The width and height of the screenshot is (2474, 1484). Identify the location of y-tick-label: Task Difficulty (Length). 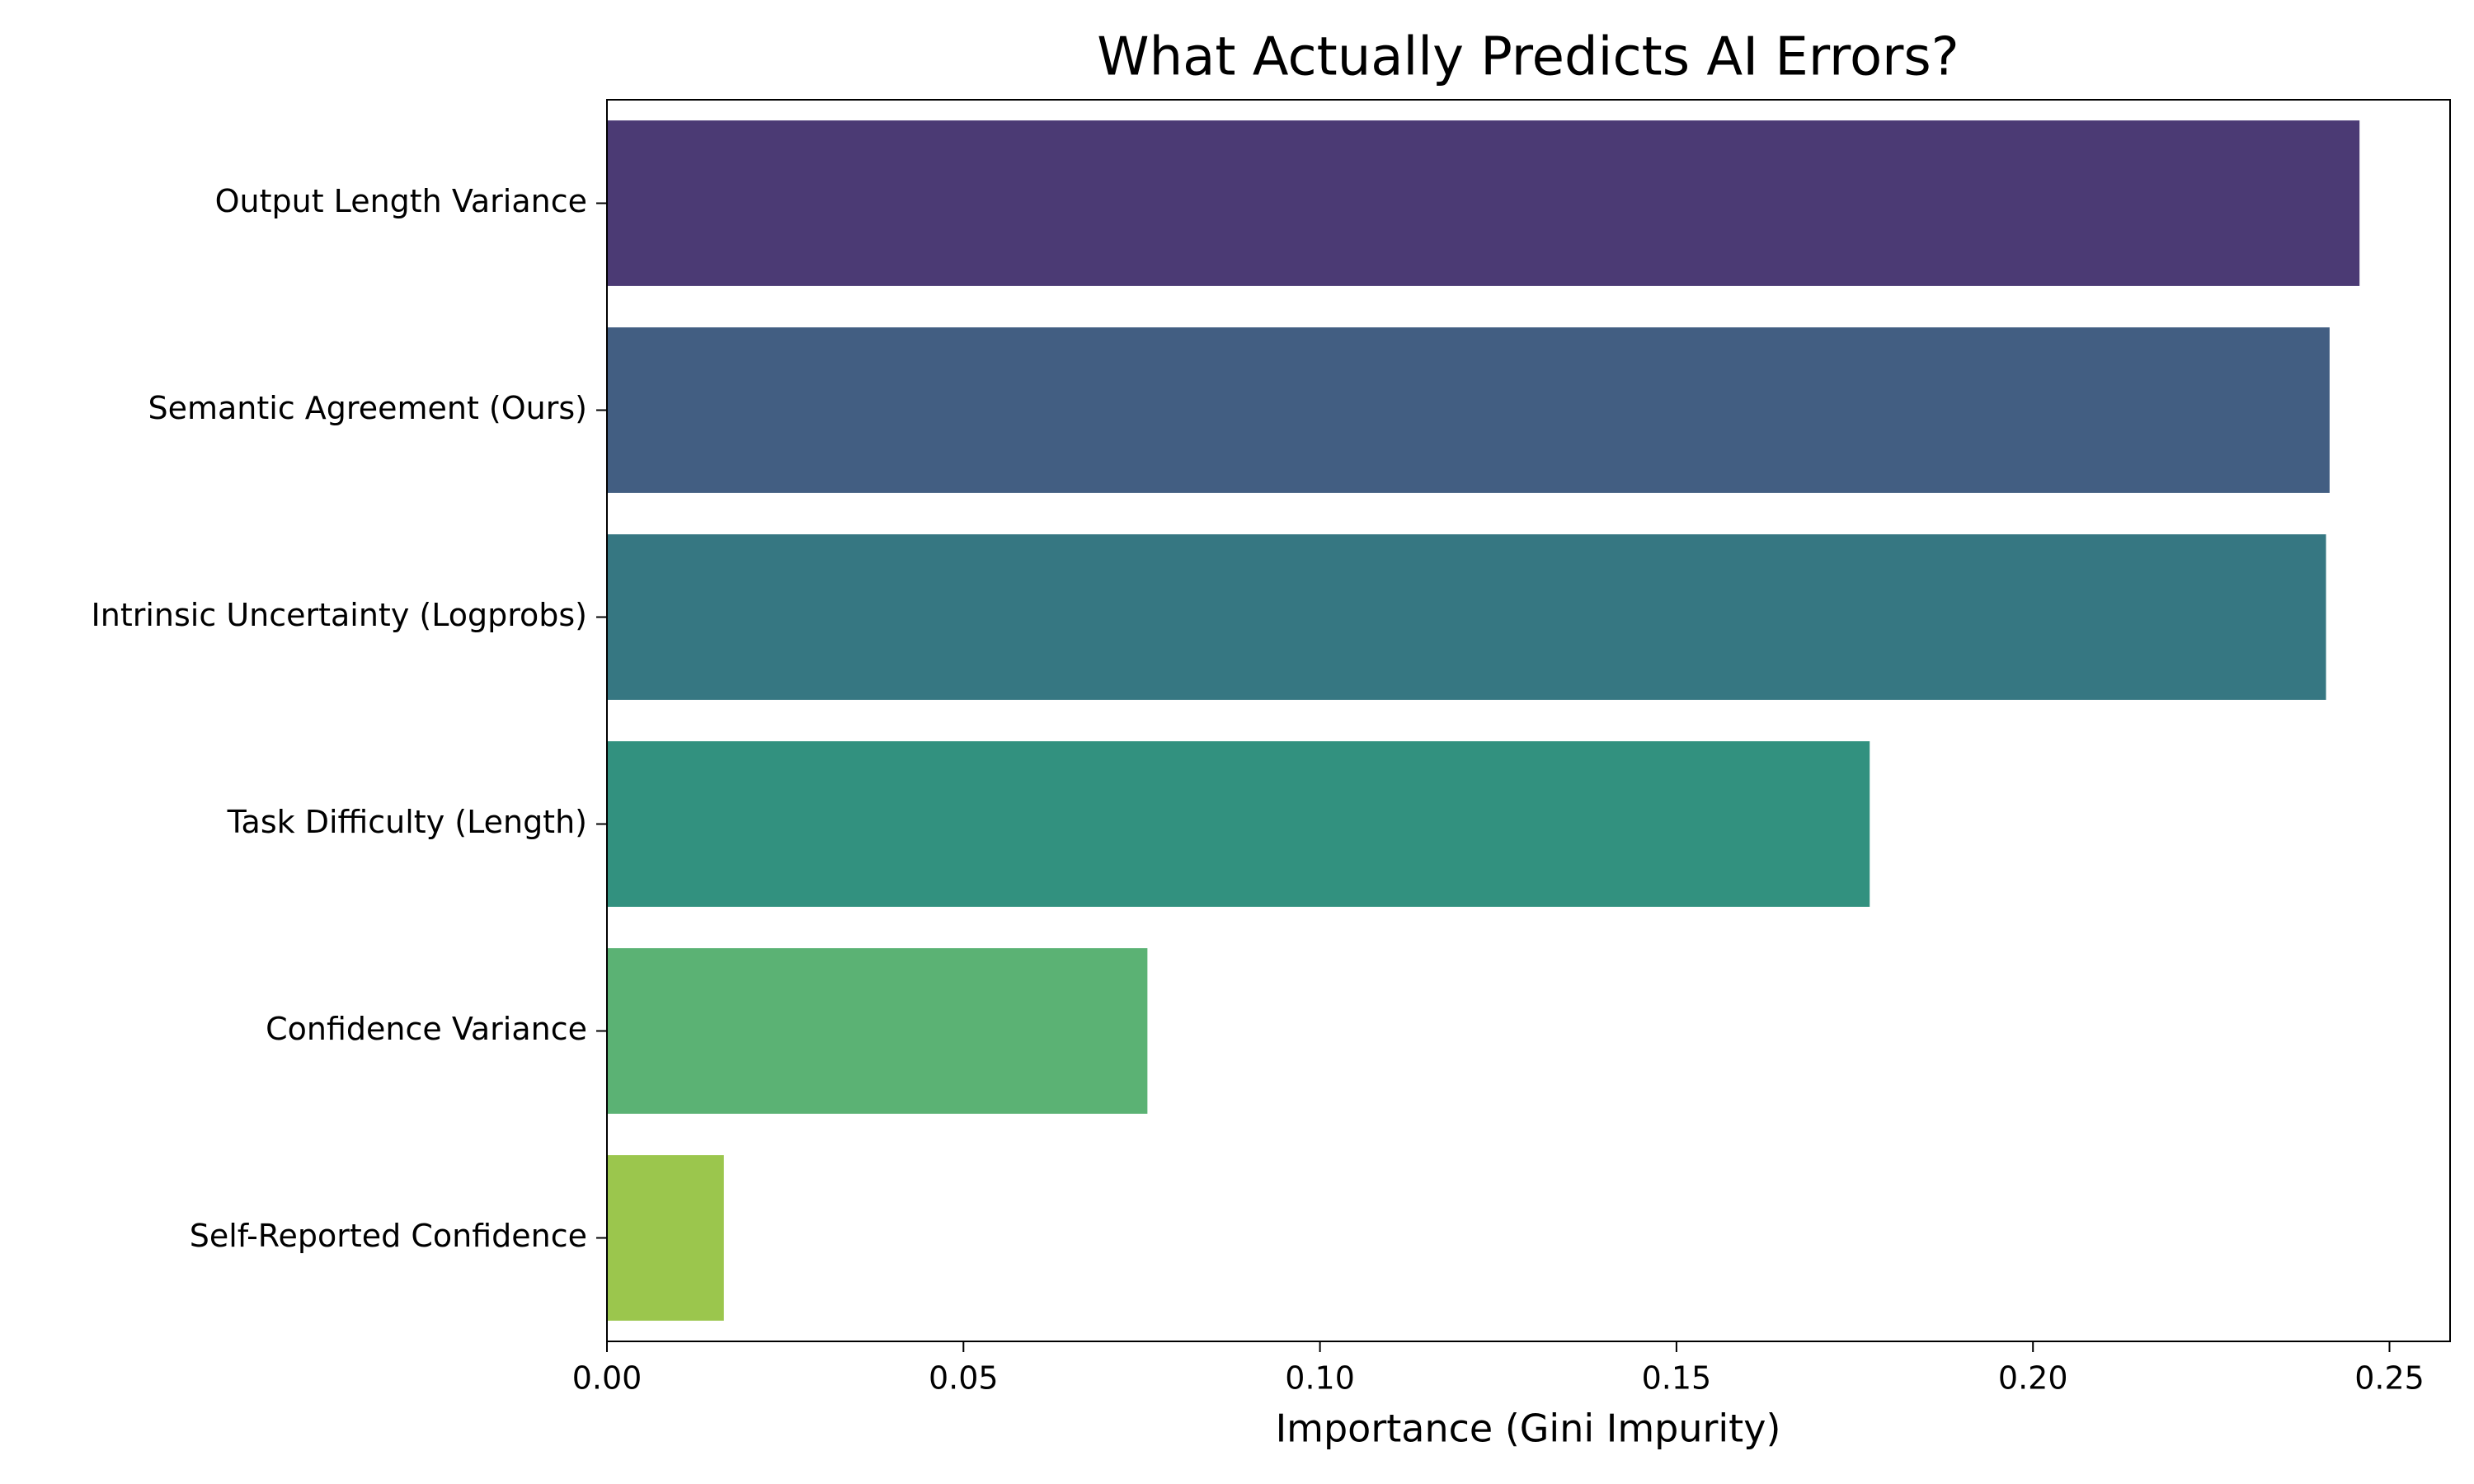
(407, 822).